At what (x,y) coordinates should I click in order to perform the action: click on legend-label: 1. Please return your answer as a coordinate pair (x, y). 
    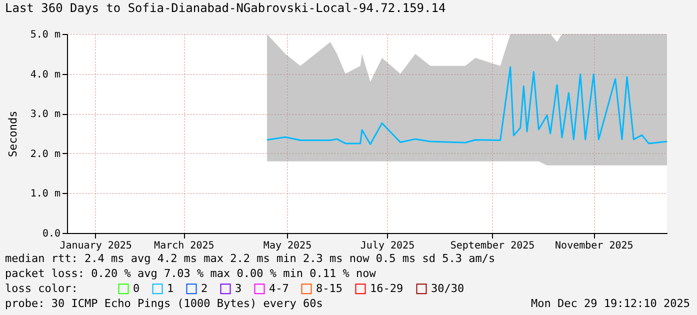
    Looking at the image, I should click on (170, 288).